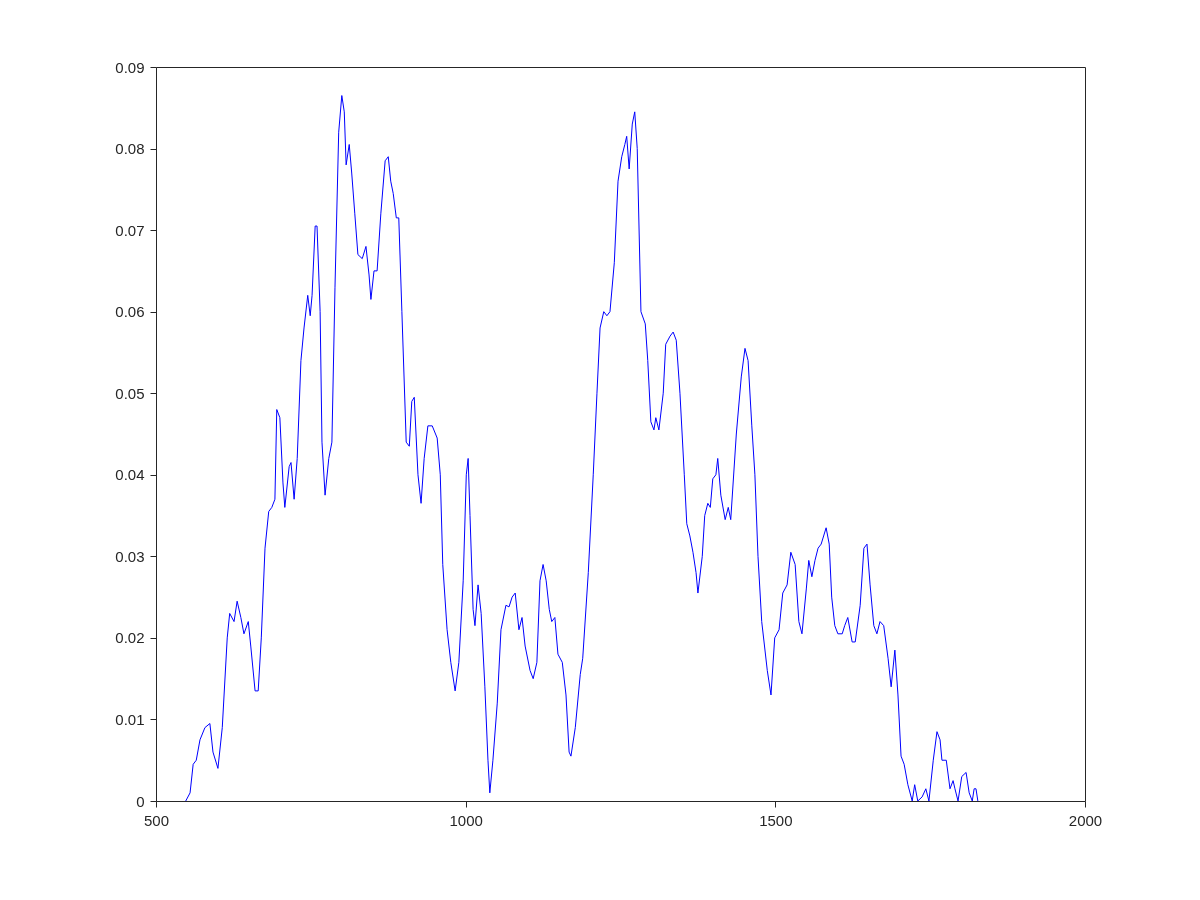 The width and height of the screenshot is (1200, 900). Describe the element at coordinates (776, 820) in the screenshot. I see `x-tick-label: 1500` at that location.